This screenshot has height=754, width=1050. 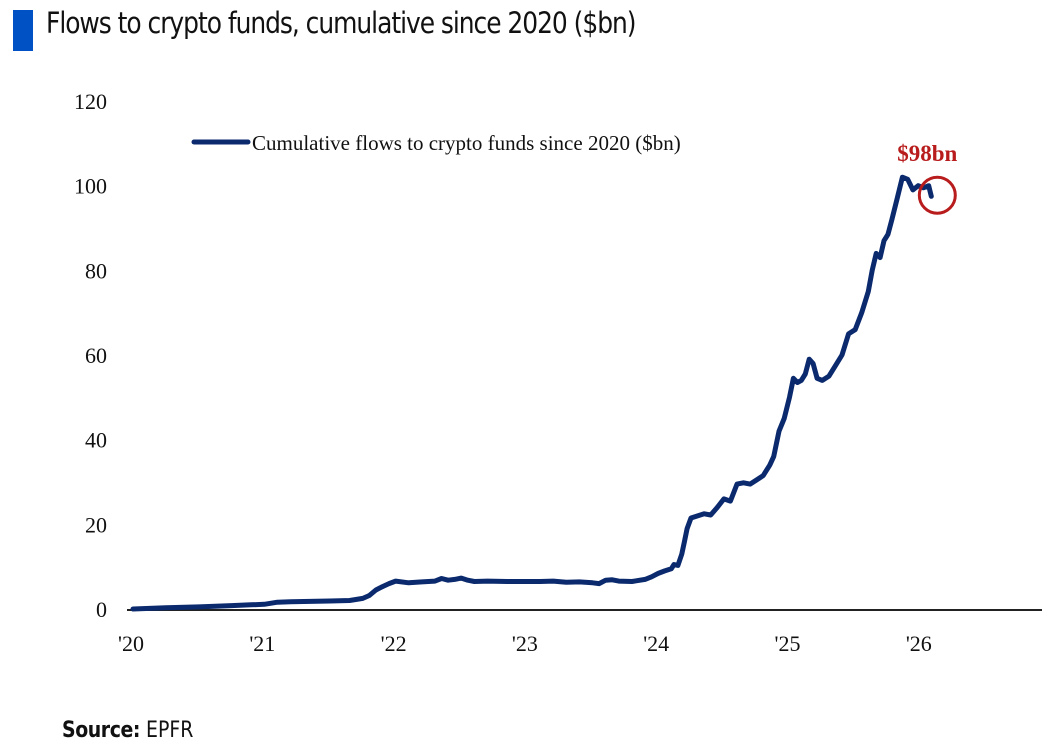 I want to click on y-tick-label: 0, so click(x=101, y=609).